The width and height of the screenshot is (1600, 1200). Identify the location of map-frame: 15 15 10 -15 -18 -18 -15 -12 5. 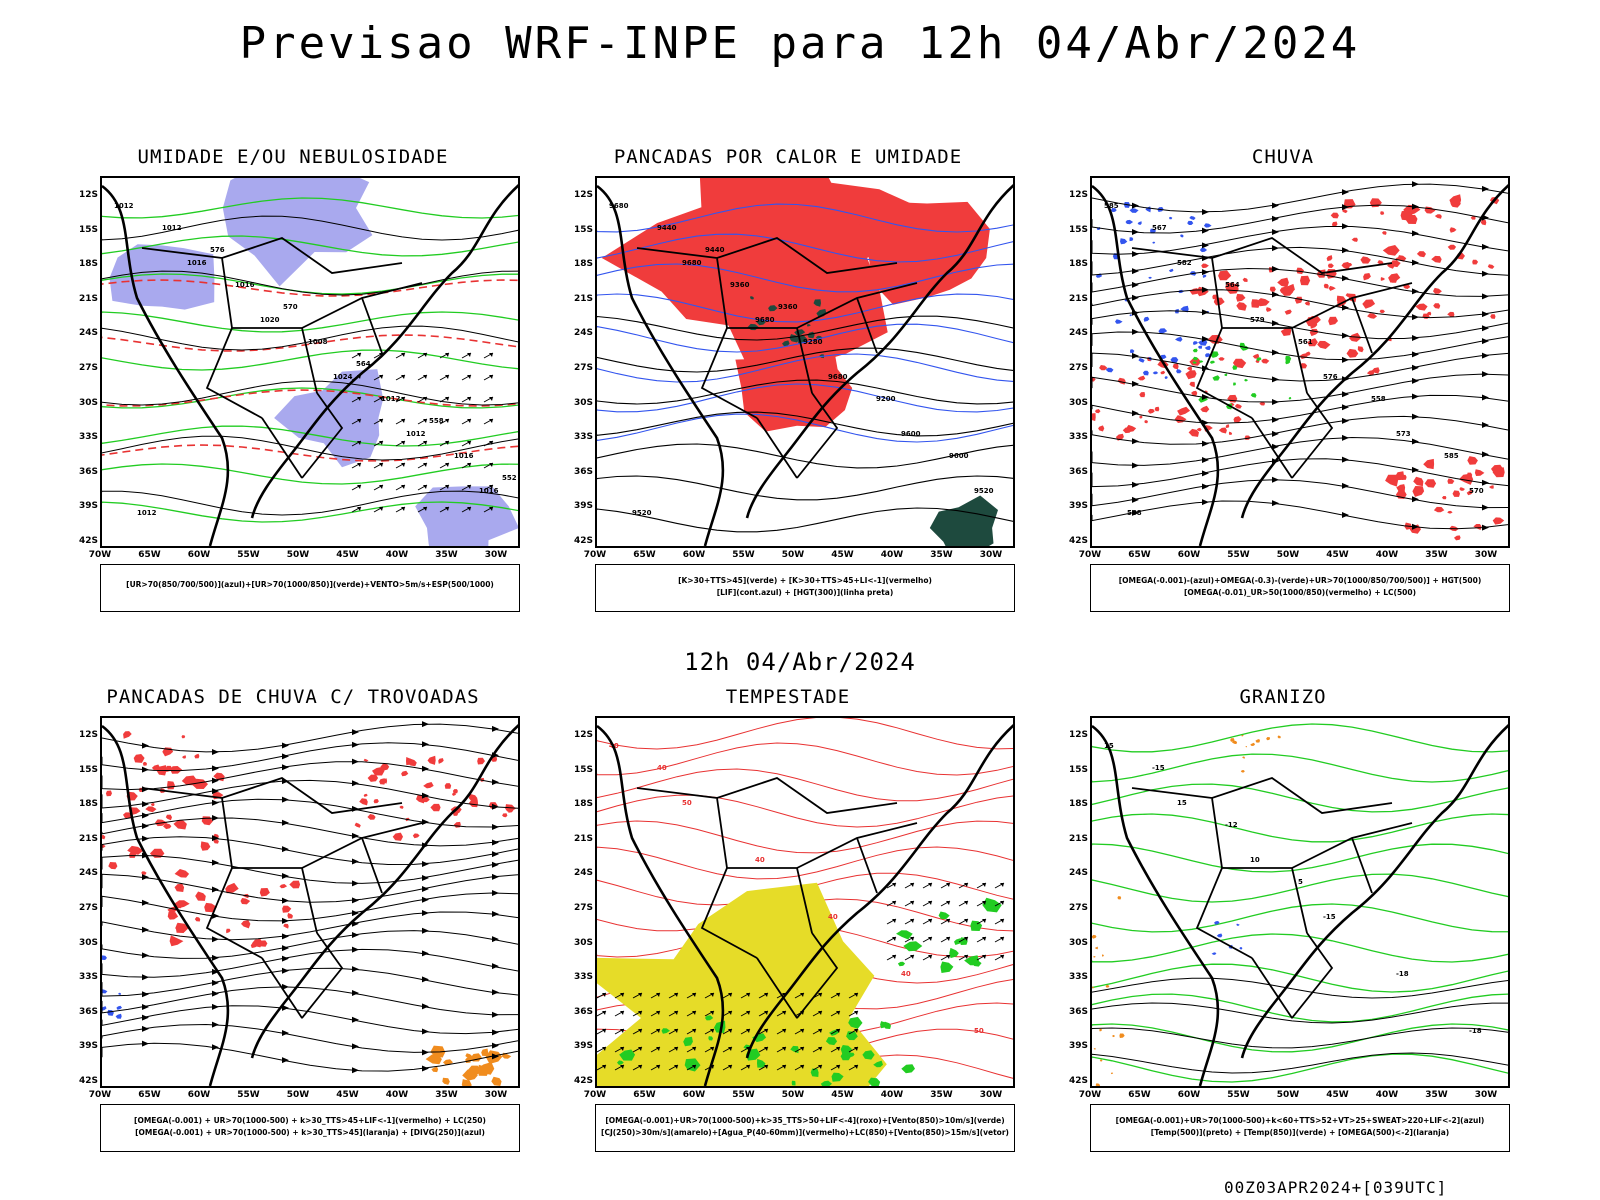
(1300, 902).